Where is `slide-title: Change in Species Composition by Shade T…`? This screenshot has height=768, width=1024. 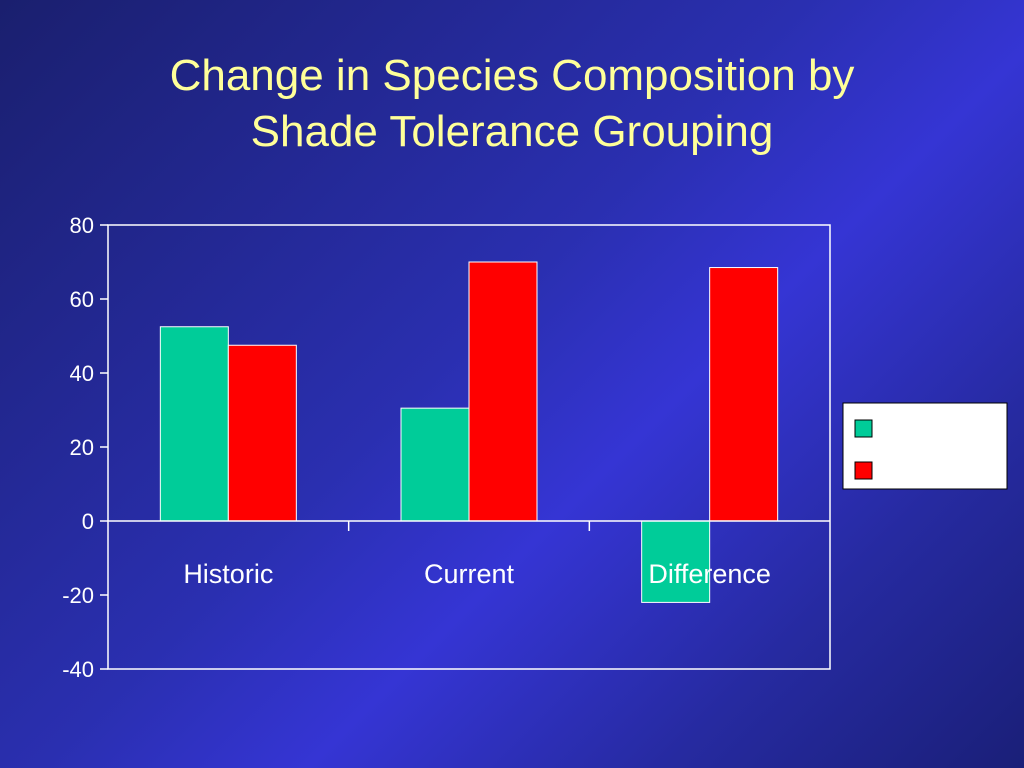 slide-title: Change in Species Composition by Shade T… is located at coordinates (512, 104).